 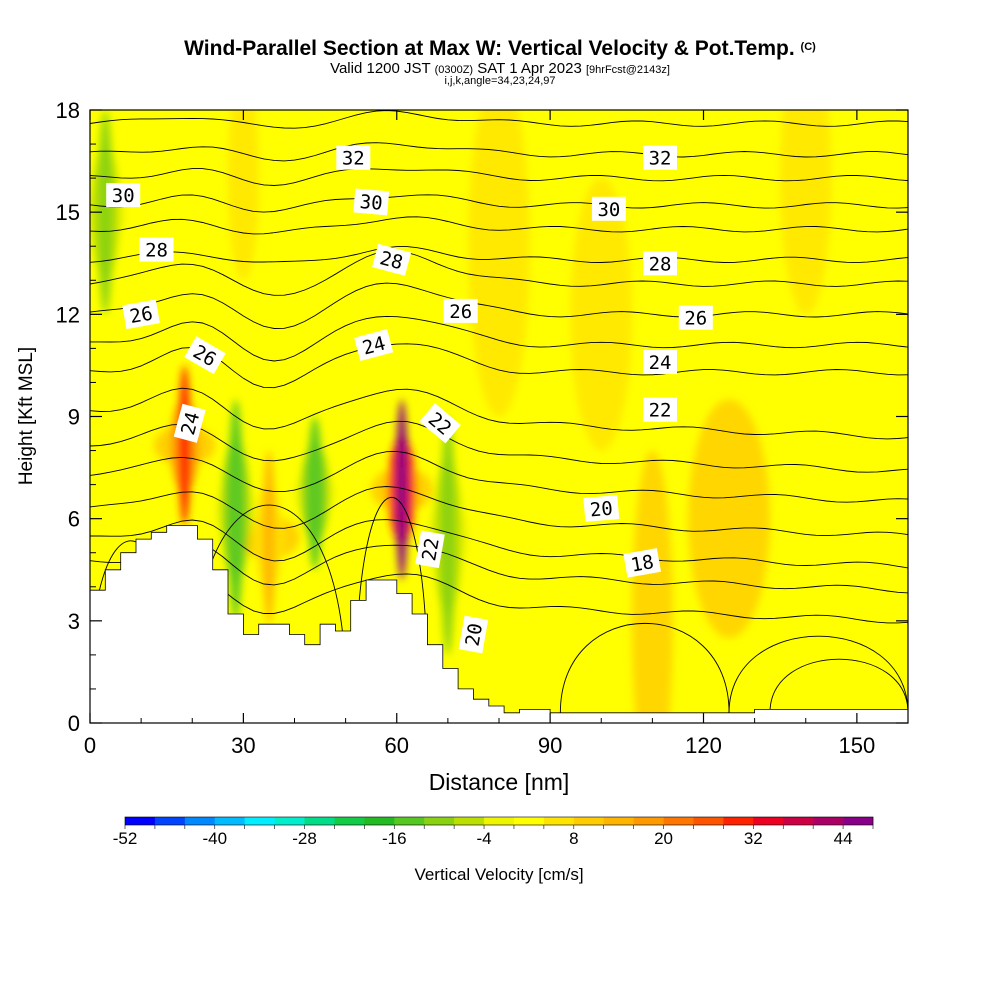 What do you see at coordinates (74, 417) in the screenshot?
I see `y-tick-label: 9` at bounding box center [74, 417].